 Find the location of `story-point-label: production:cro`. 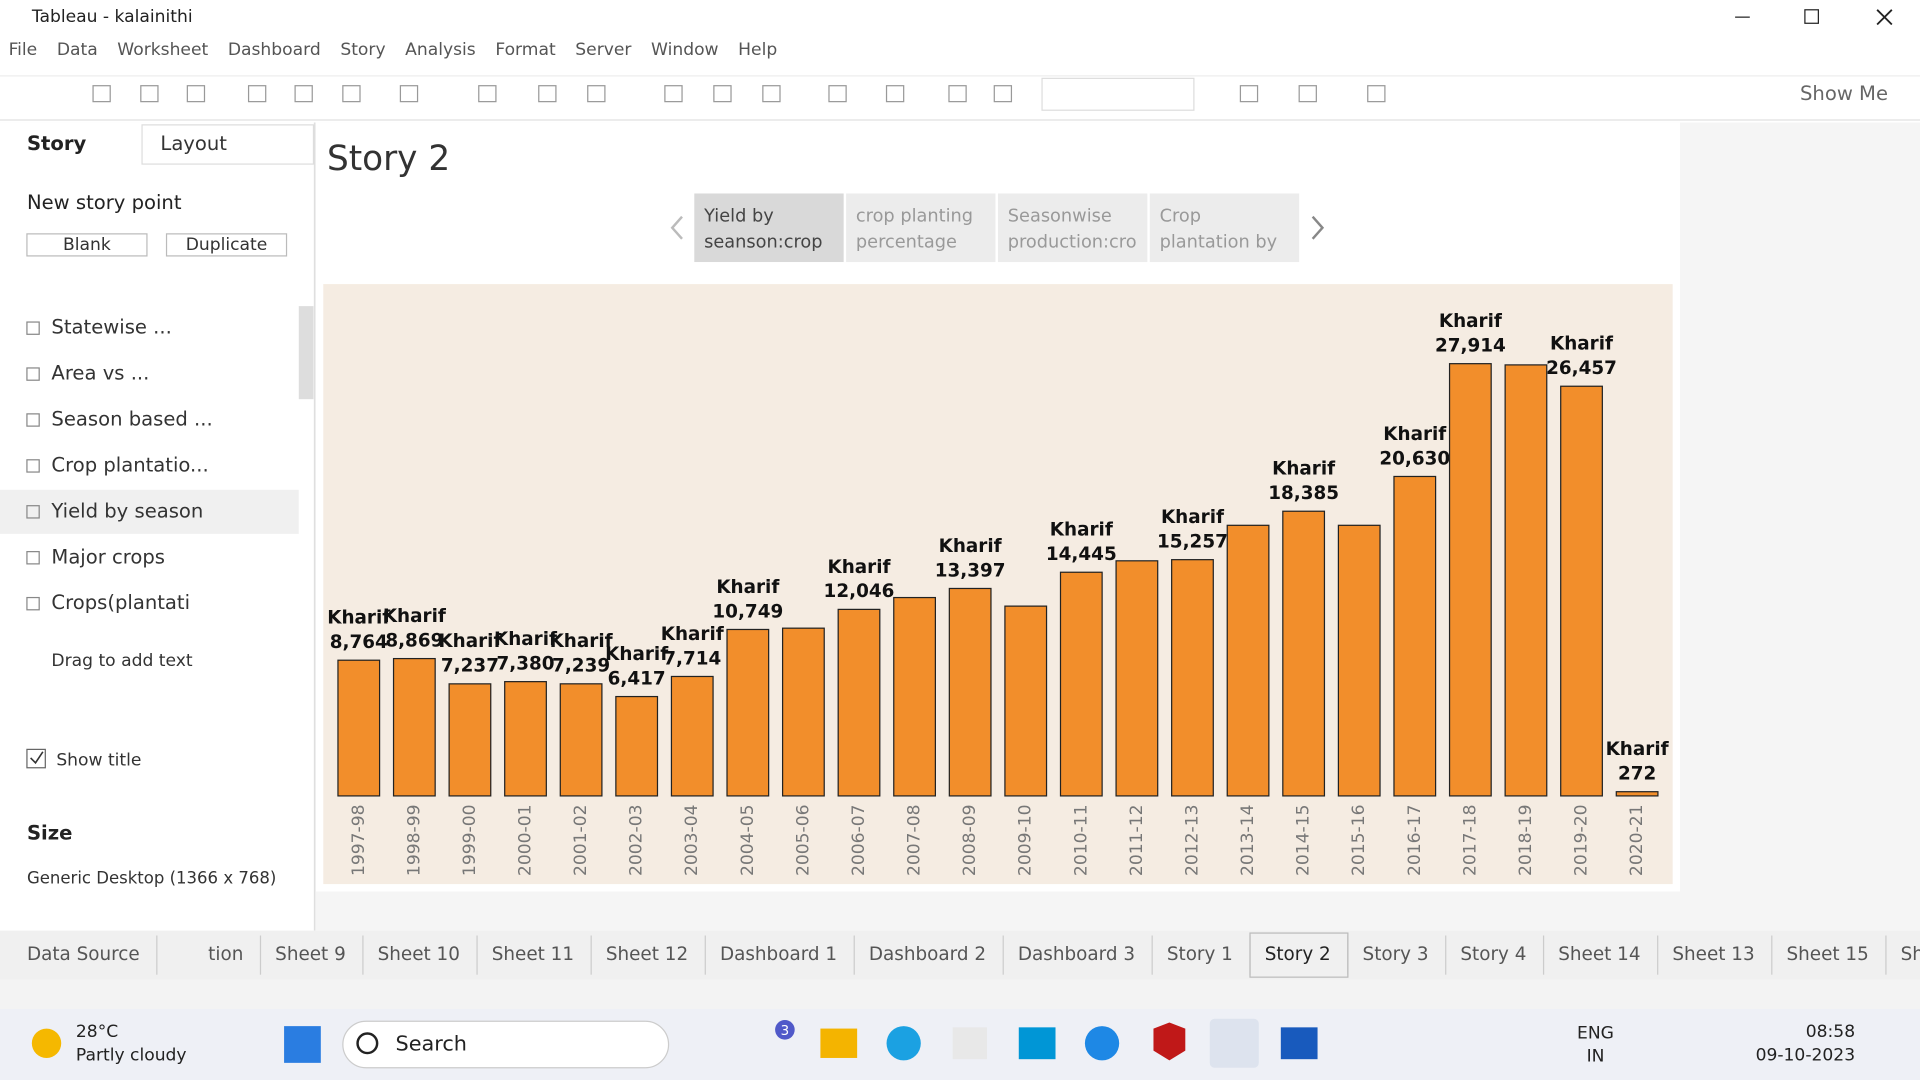

story-point-label: production:cro is located at coordinates (1072, 242).